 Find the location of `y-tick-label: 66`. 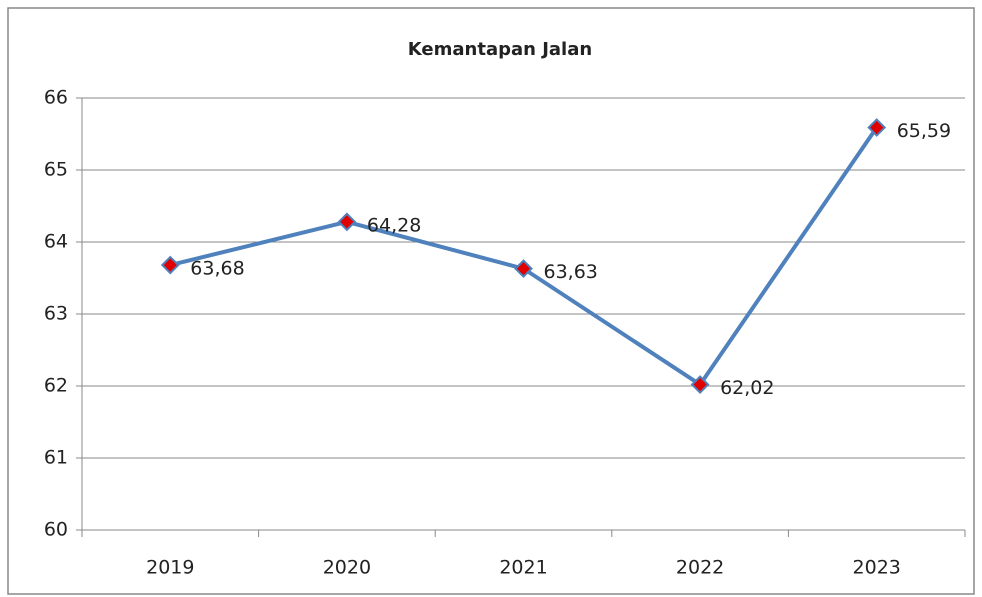

y-tick-label: 66 is located at coordinates (56, 98).